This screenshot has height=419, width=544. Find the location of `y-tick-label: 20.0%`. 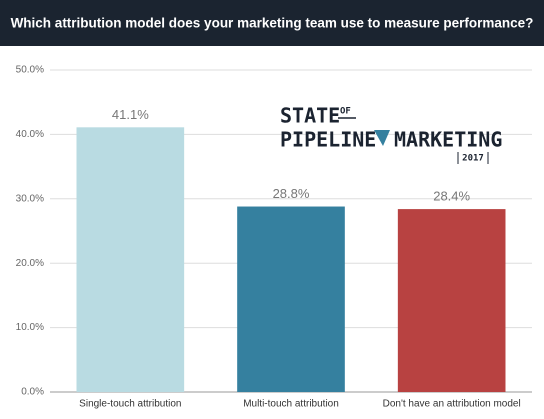

y-tick-label: 20.0% is located at coordinates (30, 263).